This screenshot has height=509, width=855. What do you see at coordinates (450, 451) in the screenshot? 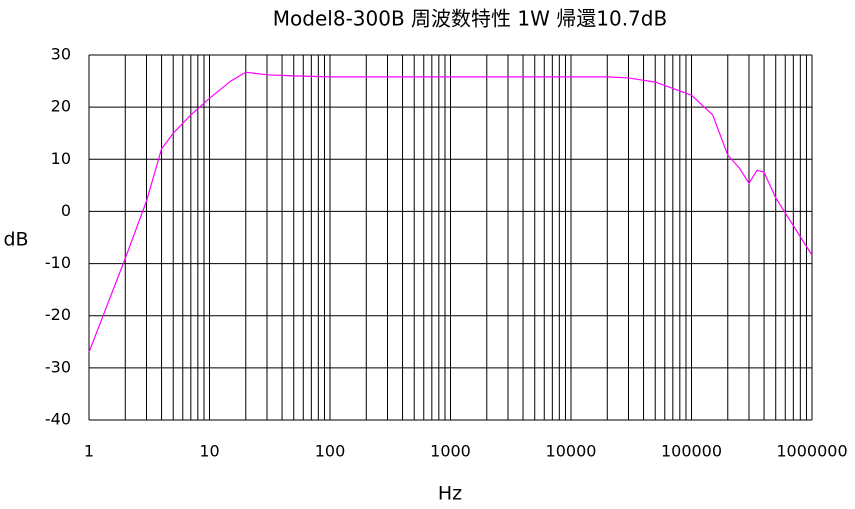
I see `x-tick-label: 1000` at bounding box center [450, 451].